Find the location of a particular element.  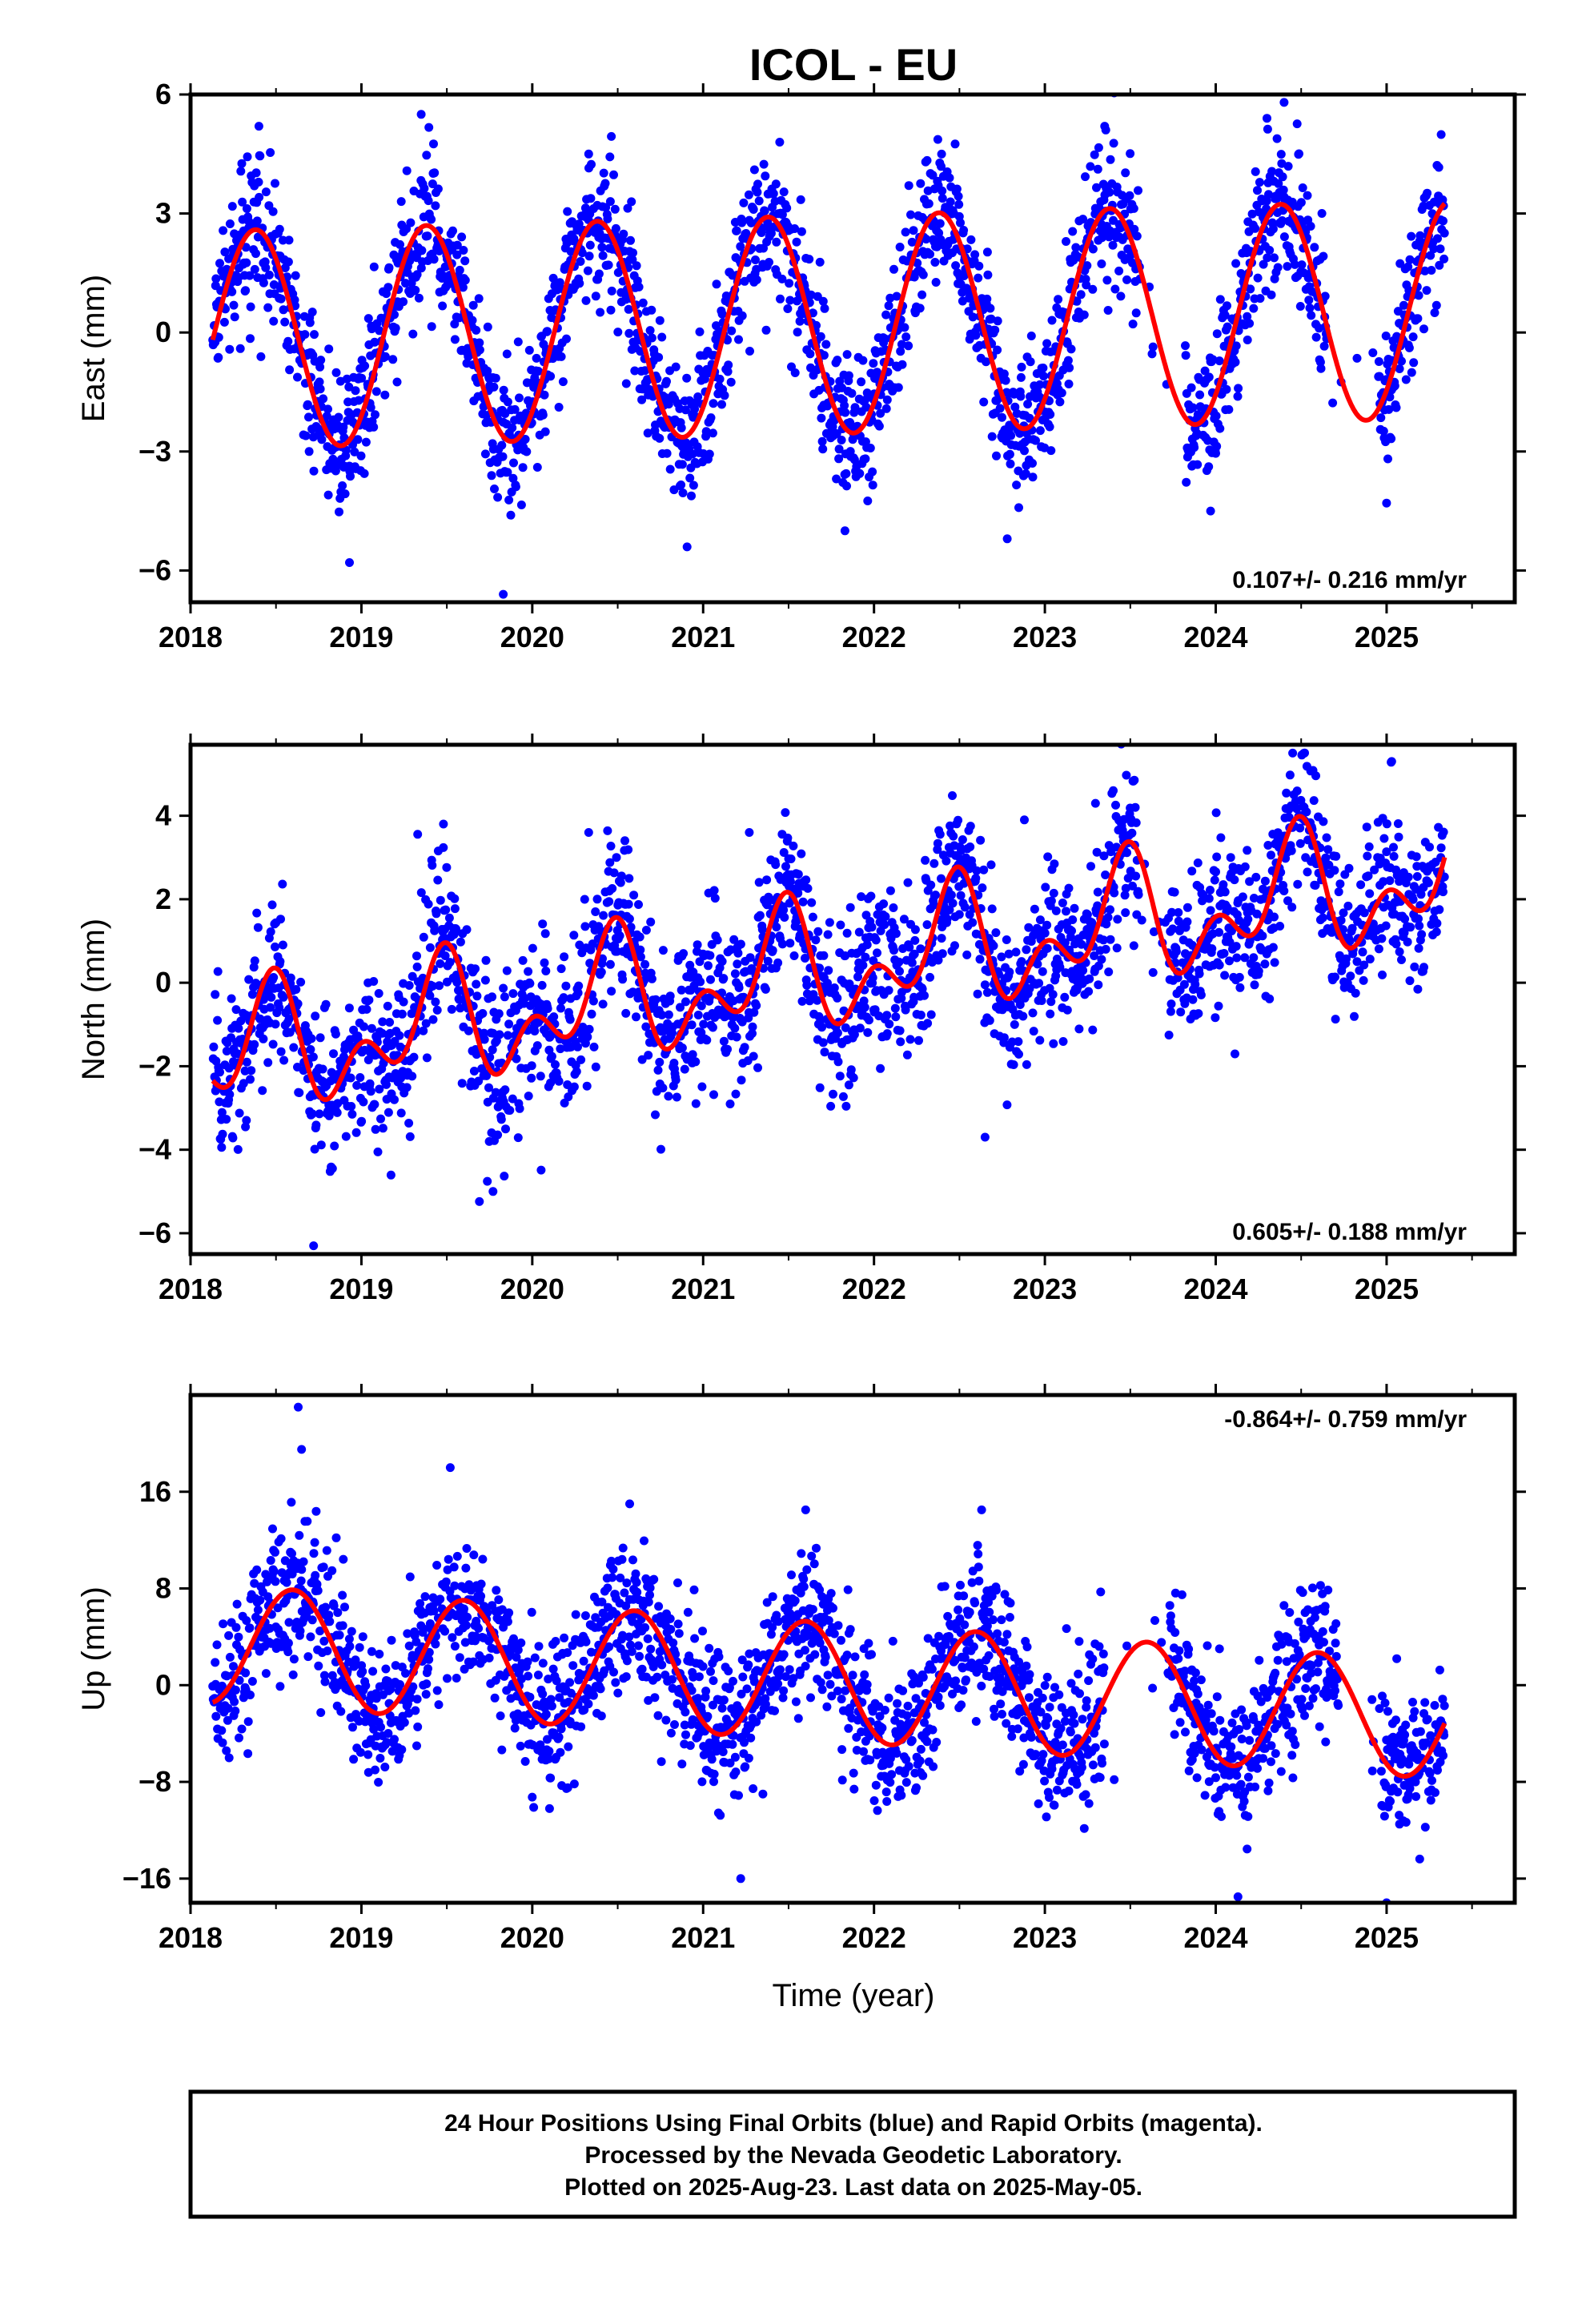

x-tick-label: 2019 is located at coordinates (361, 1289).